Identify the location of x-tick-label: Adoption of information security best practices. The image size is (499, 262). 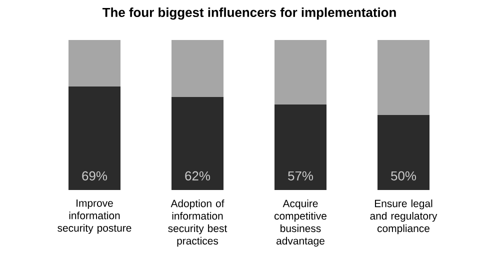
(198, 223).